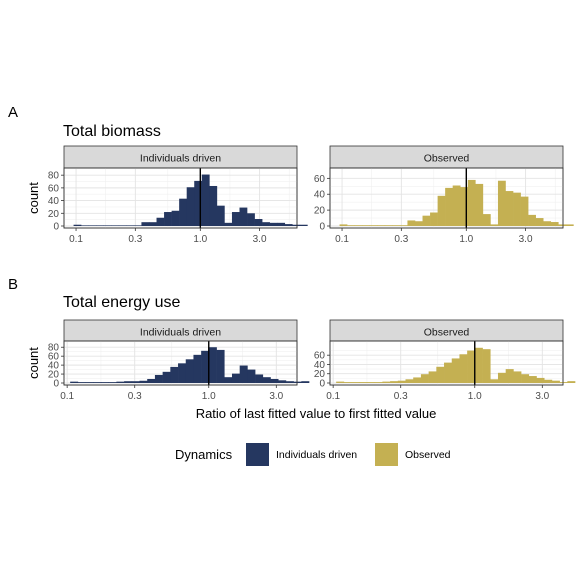  I want to click on y-tick-label: 40, so click(320, 195).